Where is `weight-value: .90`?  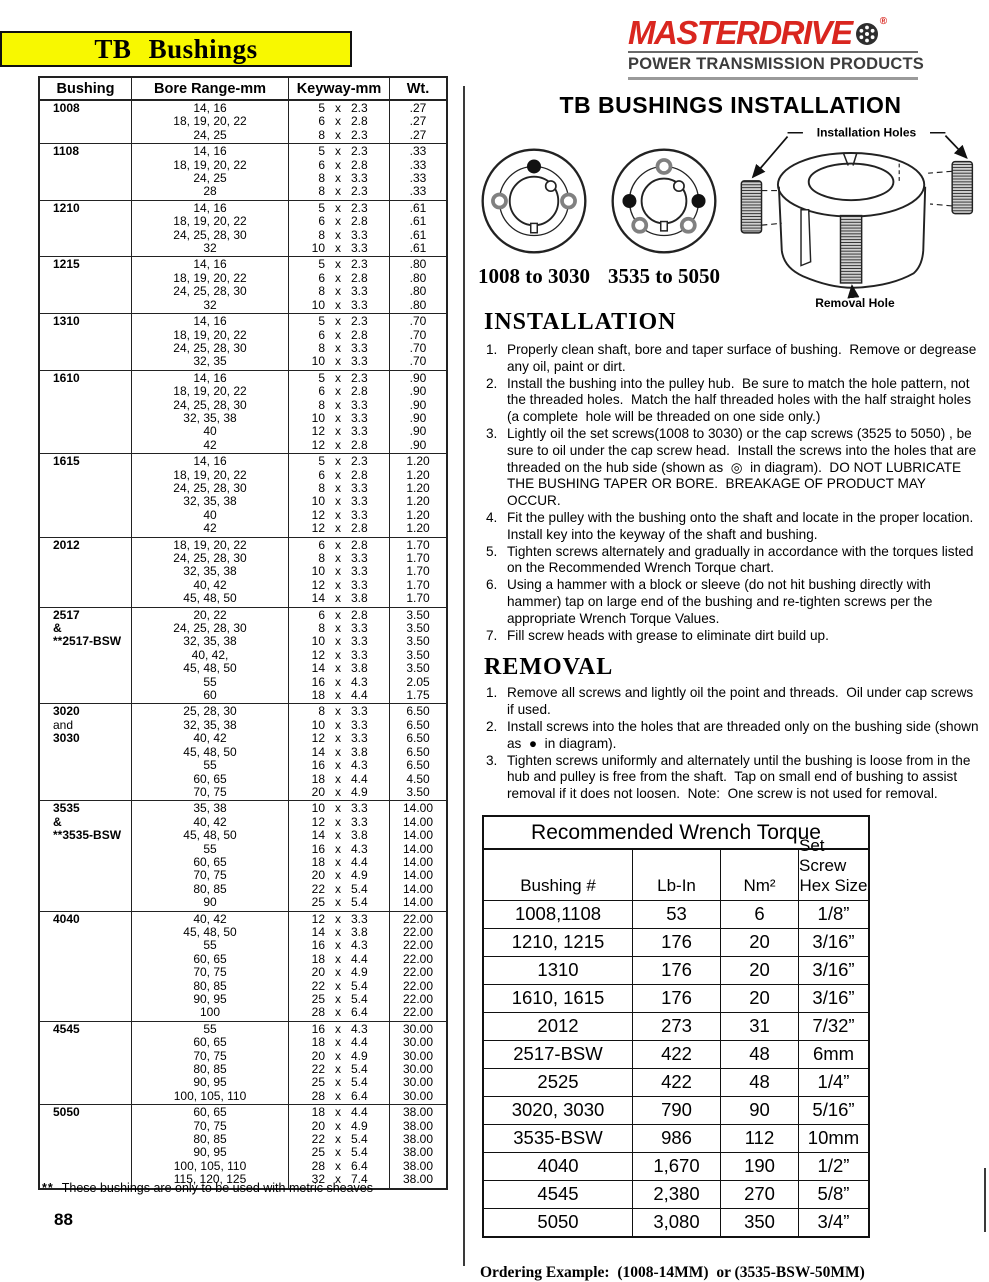
weight-value: .90 is located at coordinates (418, 417).